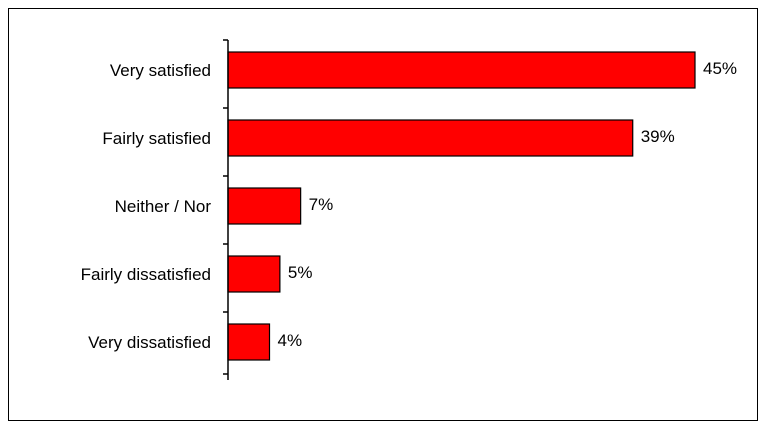 This screenshot has width=766, height=429. I want to click on value-label-very-dissatisfied: 4%, so click(290, 340).